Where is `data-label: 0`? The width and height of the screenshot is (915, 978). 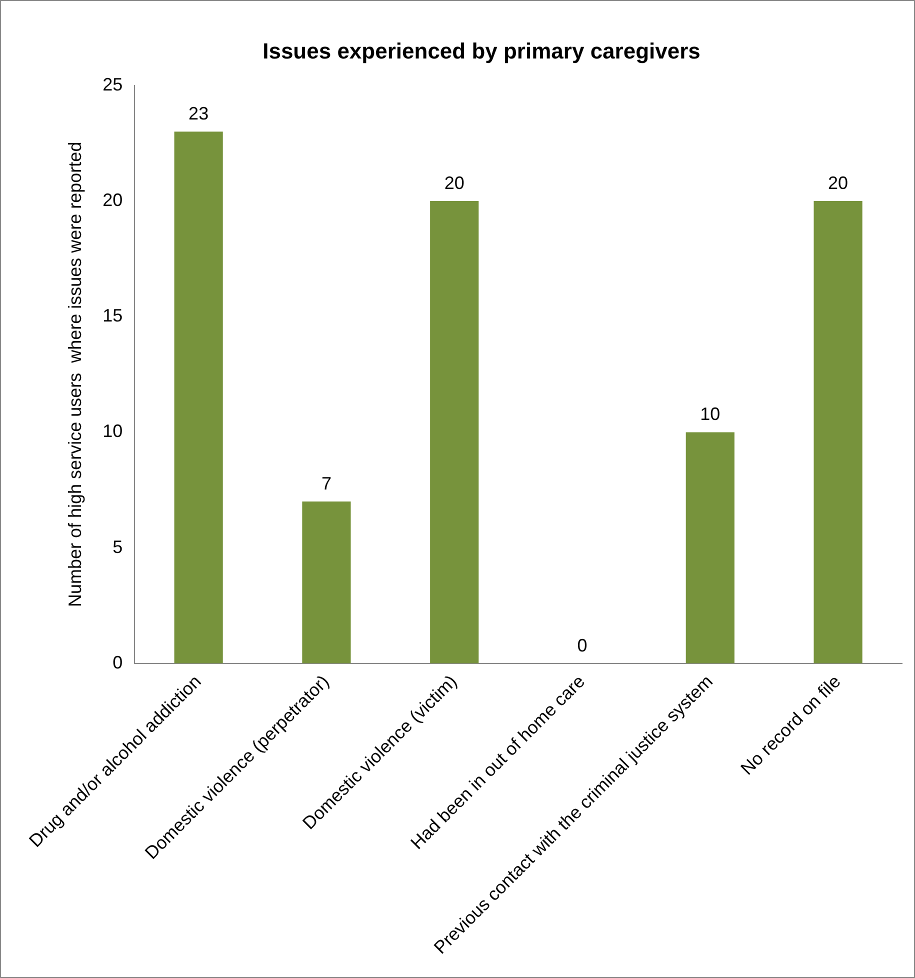 data-label: 0 is located at coordinates (582, 645).